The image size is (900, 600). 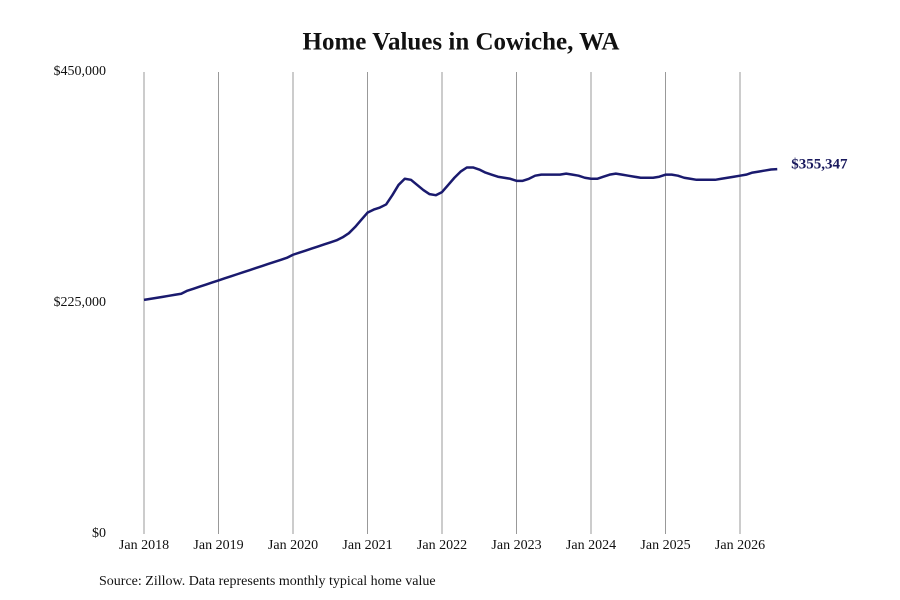 I want to click on x-tick-label: Jan 2024, so click(x=591, y=545).